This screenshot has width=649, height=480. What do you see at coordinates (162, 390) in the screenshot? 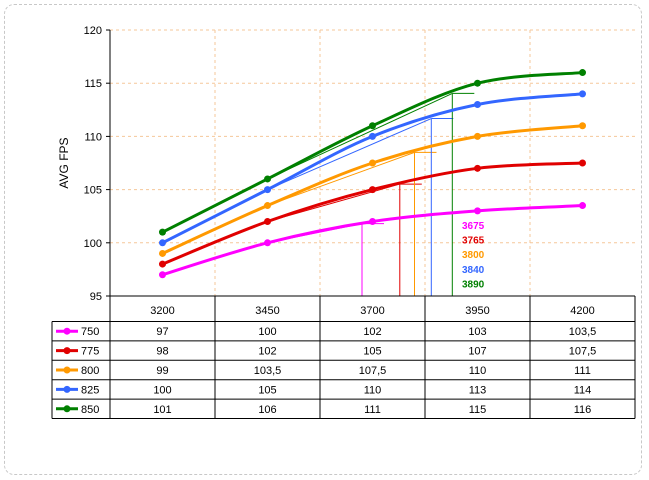
I see `table-cell-825: 100` at bounding box center [162, 390].